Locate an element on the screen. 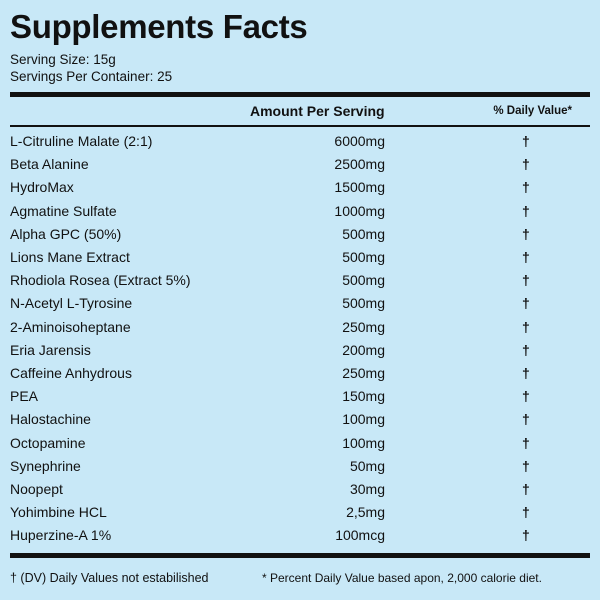  column-header: % Daily Value* is located at coordinates (532, 111).